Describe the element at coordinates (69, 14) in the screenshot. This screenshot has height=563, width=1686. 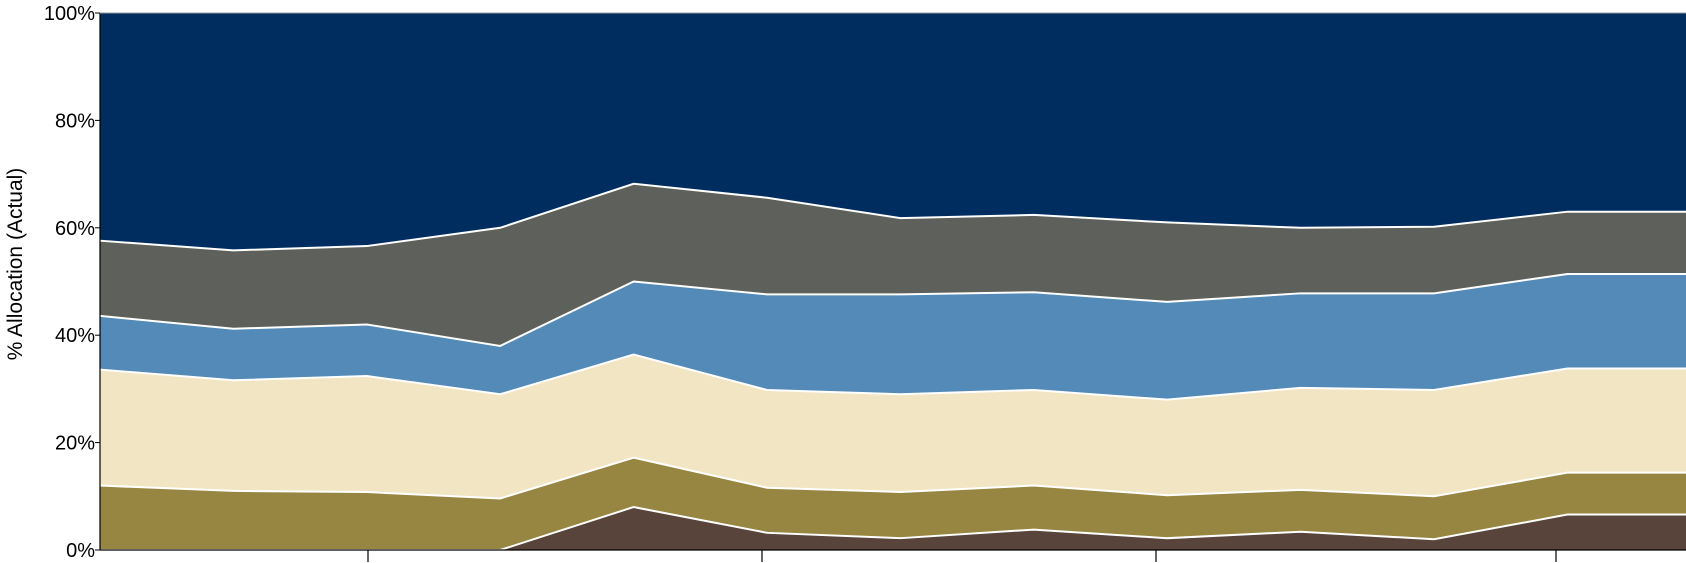
I see `y-tick-label: 100%` at that location.